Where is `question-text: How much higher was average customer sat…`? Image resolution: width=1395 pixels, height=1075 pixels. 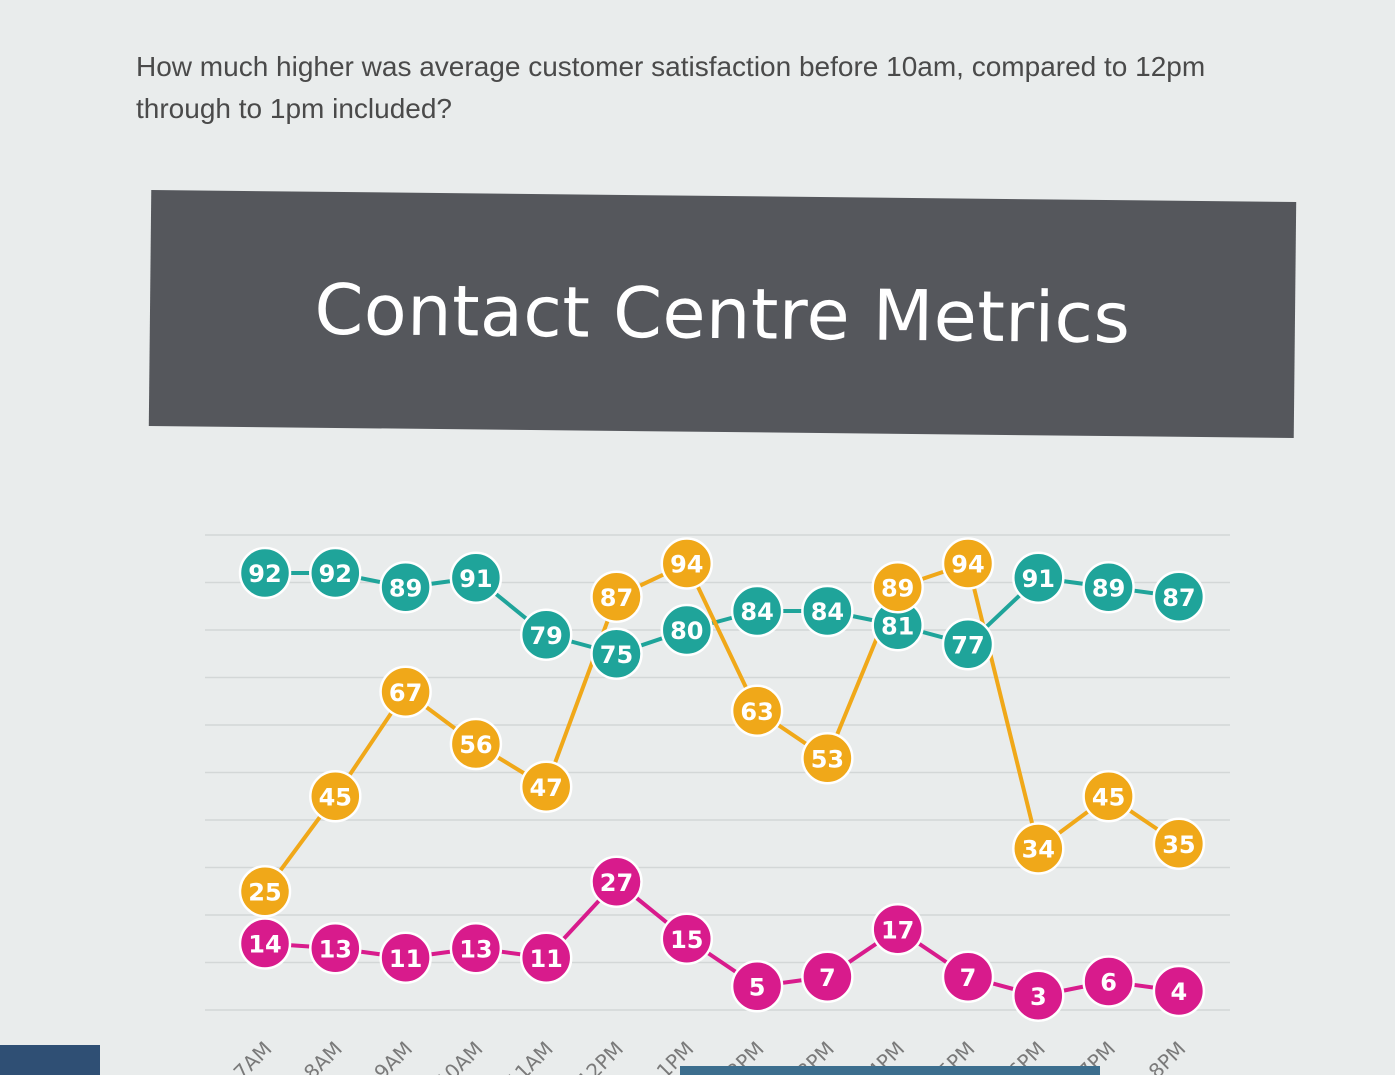
question-text: How much higher was average customer sat… is located at coordinates (671, 87).